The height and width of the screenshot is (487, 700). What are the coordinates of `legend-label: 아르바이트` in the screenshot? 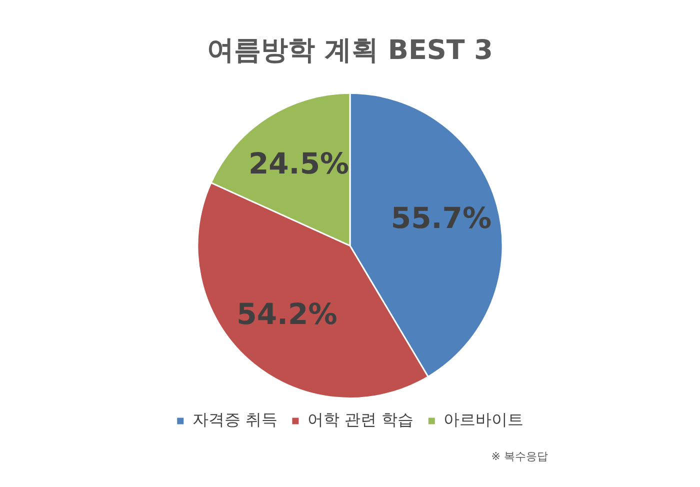 It's located at (484, 420).